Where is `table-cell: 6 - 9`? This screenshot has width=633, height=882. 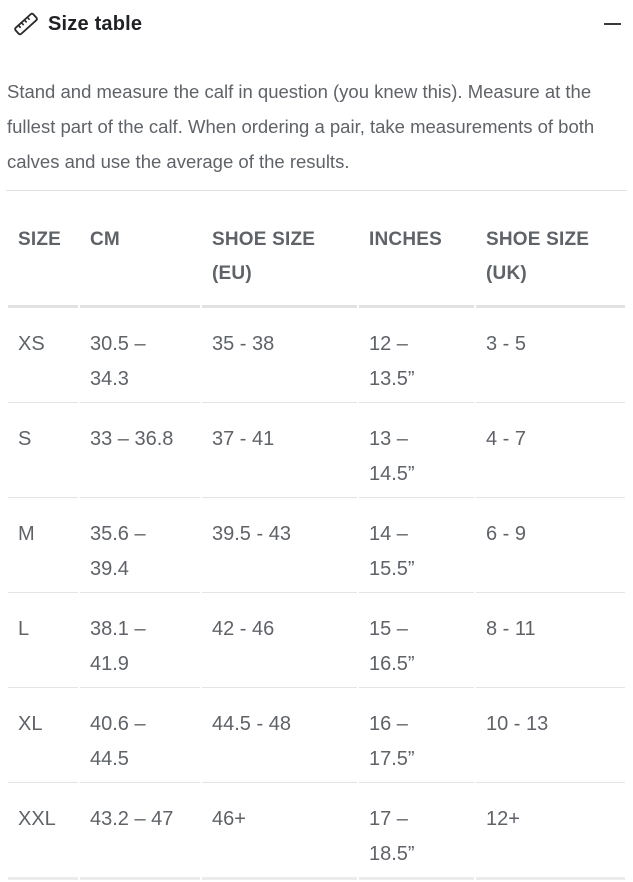 table-cell: 6 - 9 is located at coordinates (550, 545).